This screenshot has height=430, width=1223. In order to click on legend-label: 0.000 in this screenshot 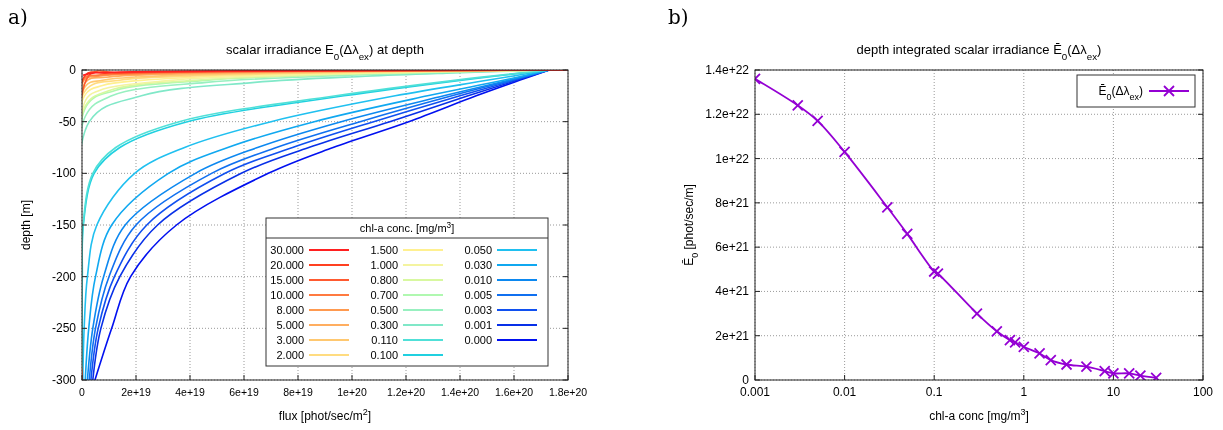, I will do `click(478, 340)`.